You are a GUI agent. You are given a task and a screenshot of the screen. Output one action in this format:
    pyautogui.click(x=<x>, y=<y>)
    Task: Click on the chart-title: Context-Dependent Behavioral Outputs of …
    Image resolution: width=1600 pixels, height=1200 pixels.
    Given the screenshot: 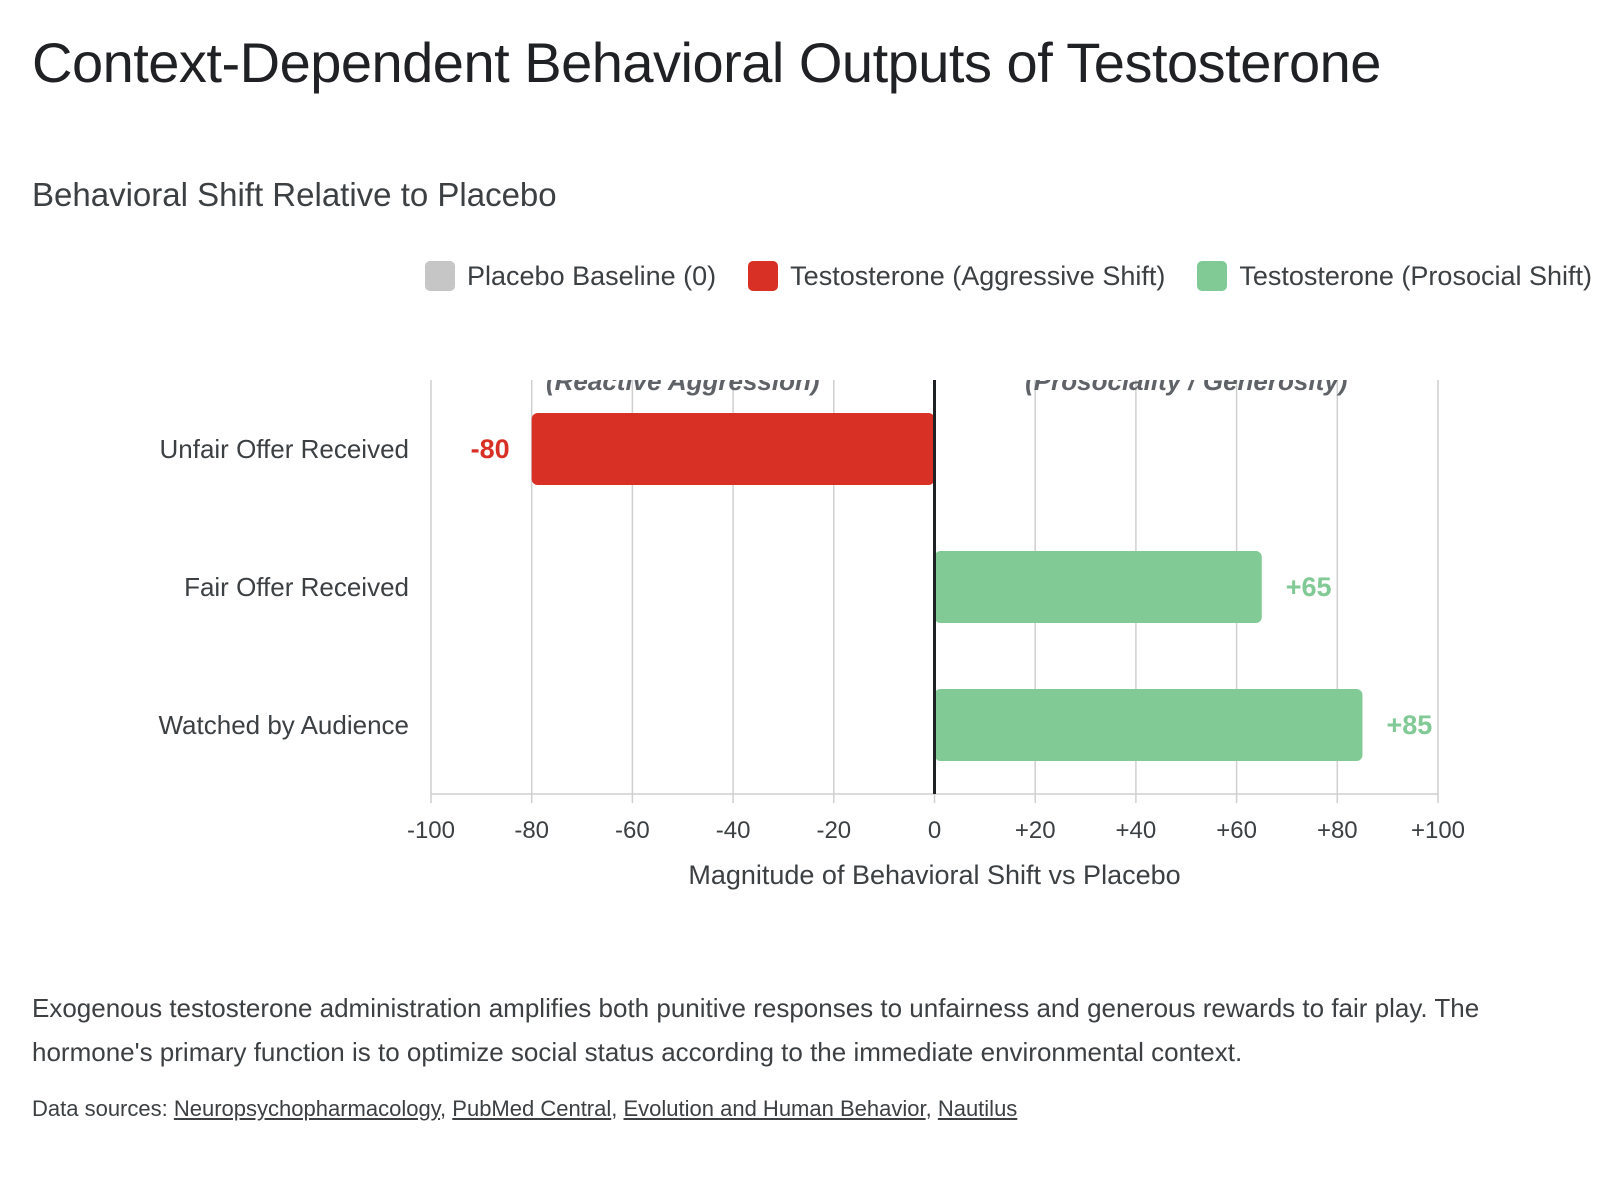 What is the action you would take?
    pyautogui.click(x=706, y=62)
    